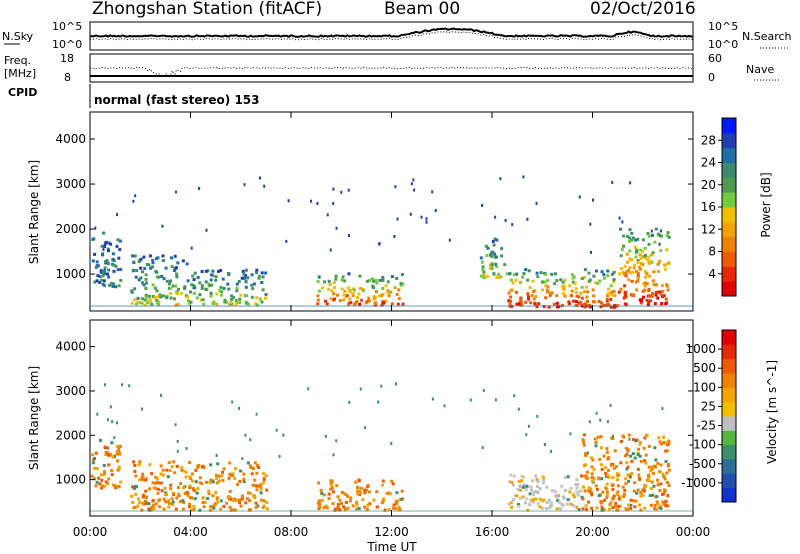 This screenshot has height=554, width=800. I want to click on xtick-label: 00:00, so click(693, 532).